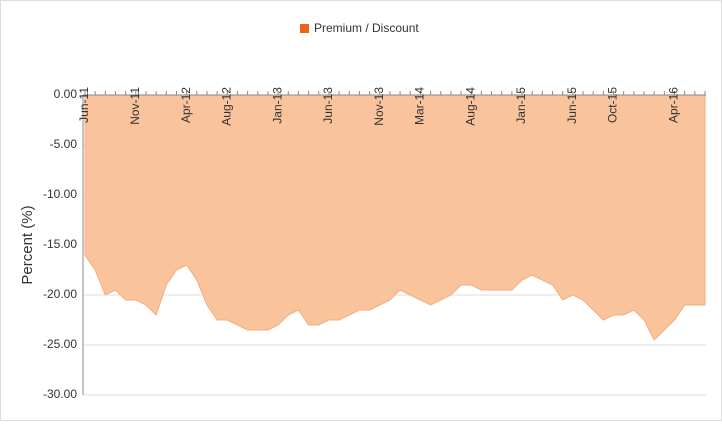  I want to click on y-tick-label: -20.00, so click(60, 294).